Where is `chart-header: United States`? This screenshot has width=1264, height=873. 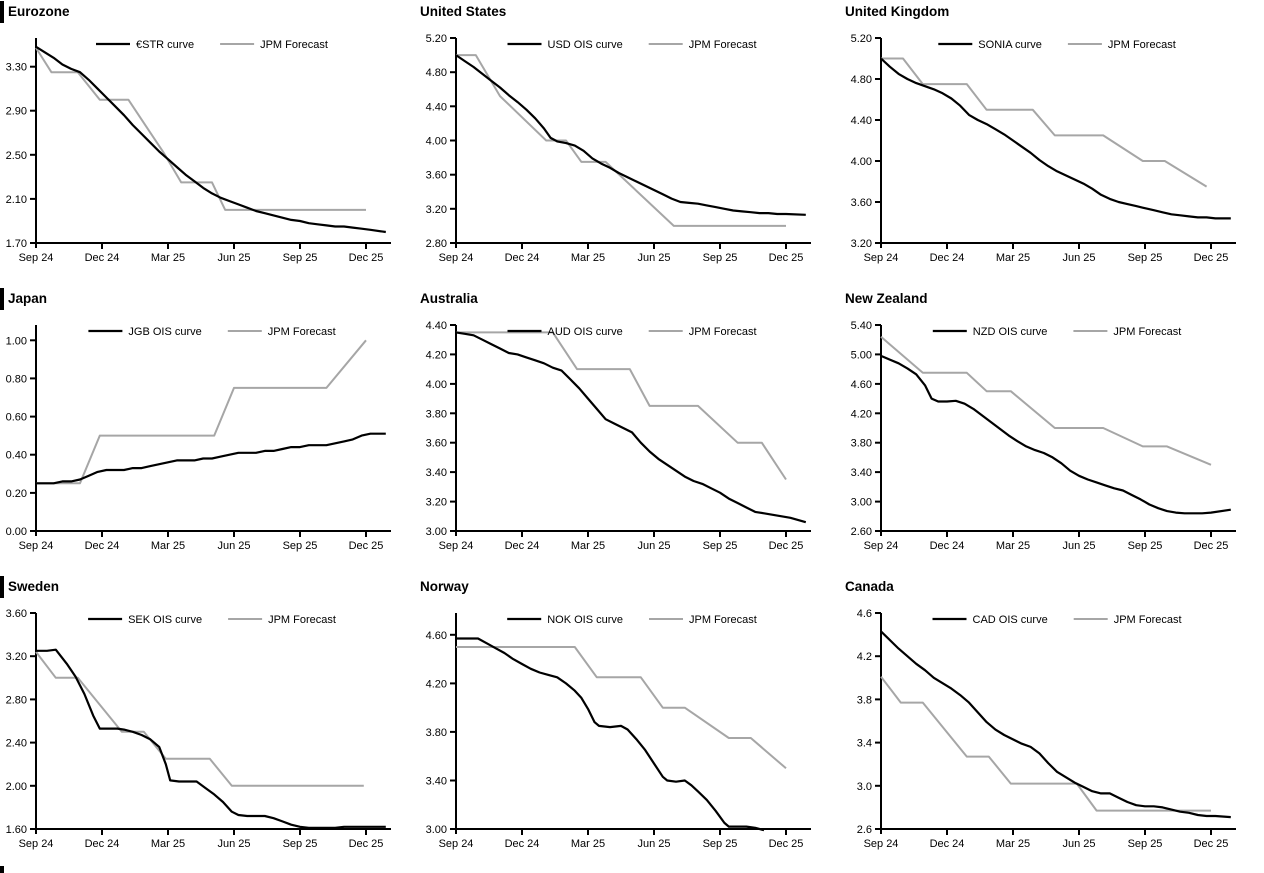
chart-header: United States is located at coordinates (632, 12).